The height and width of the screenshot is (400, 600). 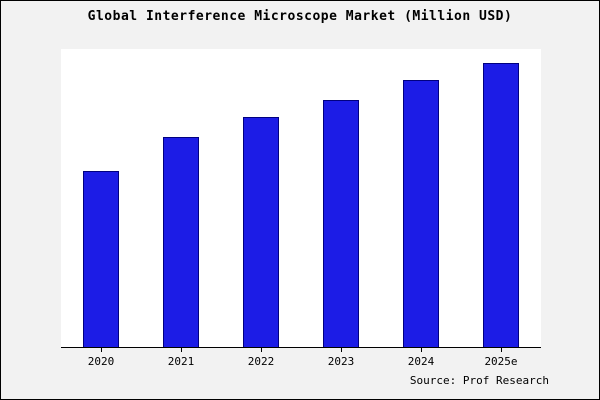 What do you see at coordinates (101, 361) in the screenshot?
I see `x-tick-label-2020: 2020` at bounding box center [101, 361].